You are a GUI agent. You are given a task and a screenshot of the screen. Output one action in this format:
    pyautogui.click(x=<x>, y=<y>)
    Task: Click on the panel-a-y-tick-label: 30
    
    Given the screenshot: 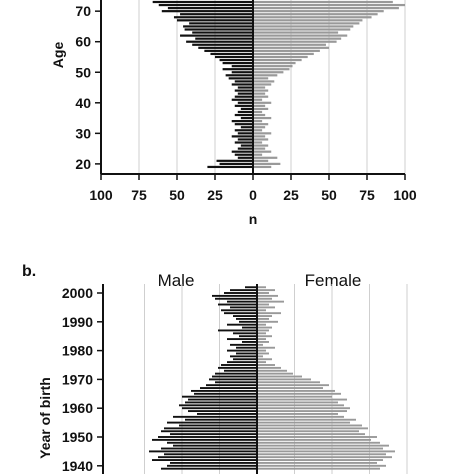 What is the action you would take?
    pyautogui.click(x=83, y=133)
    